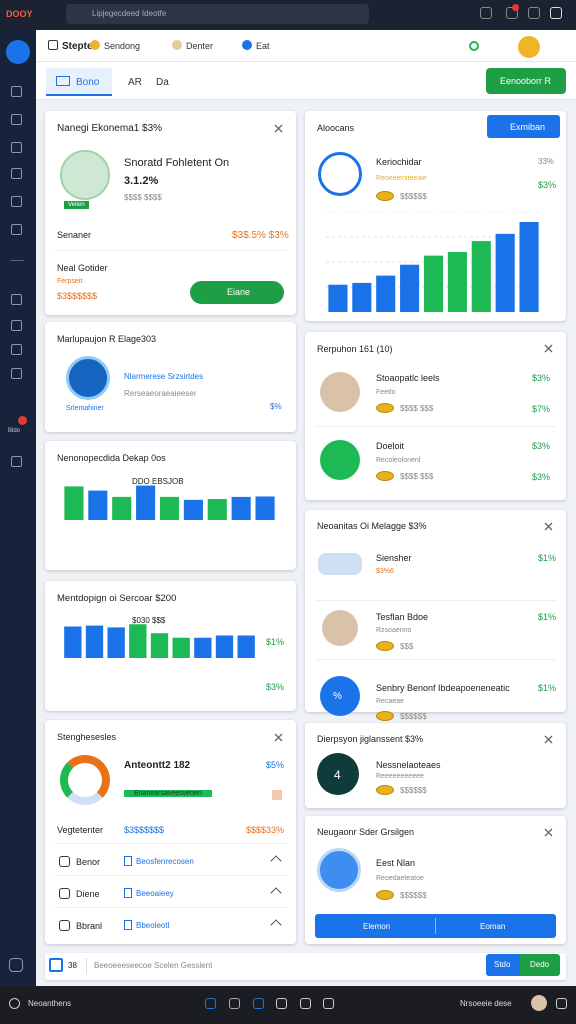 This screenshot has height=1024, width=576. I want to click on row-value: $3$$$$$$, so click(77, 296).